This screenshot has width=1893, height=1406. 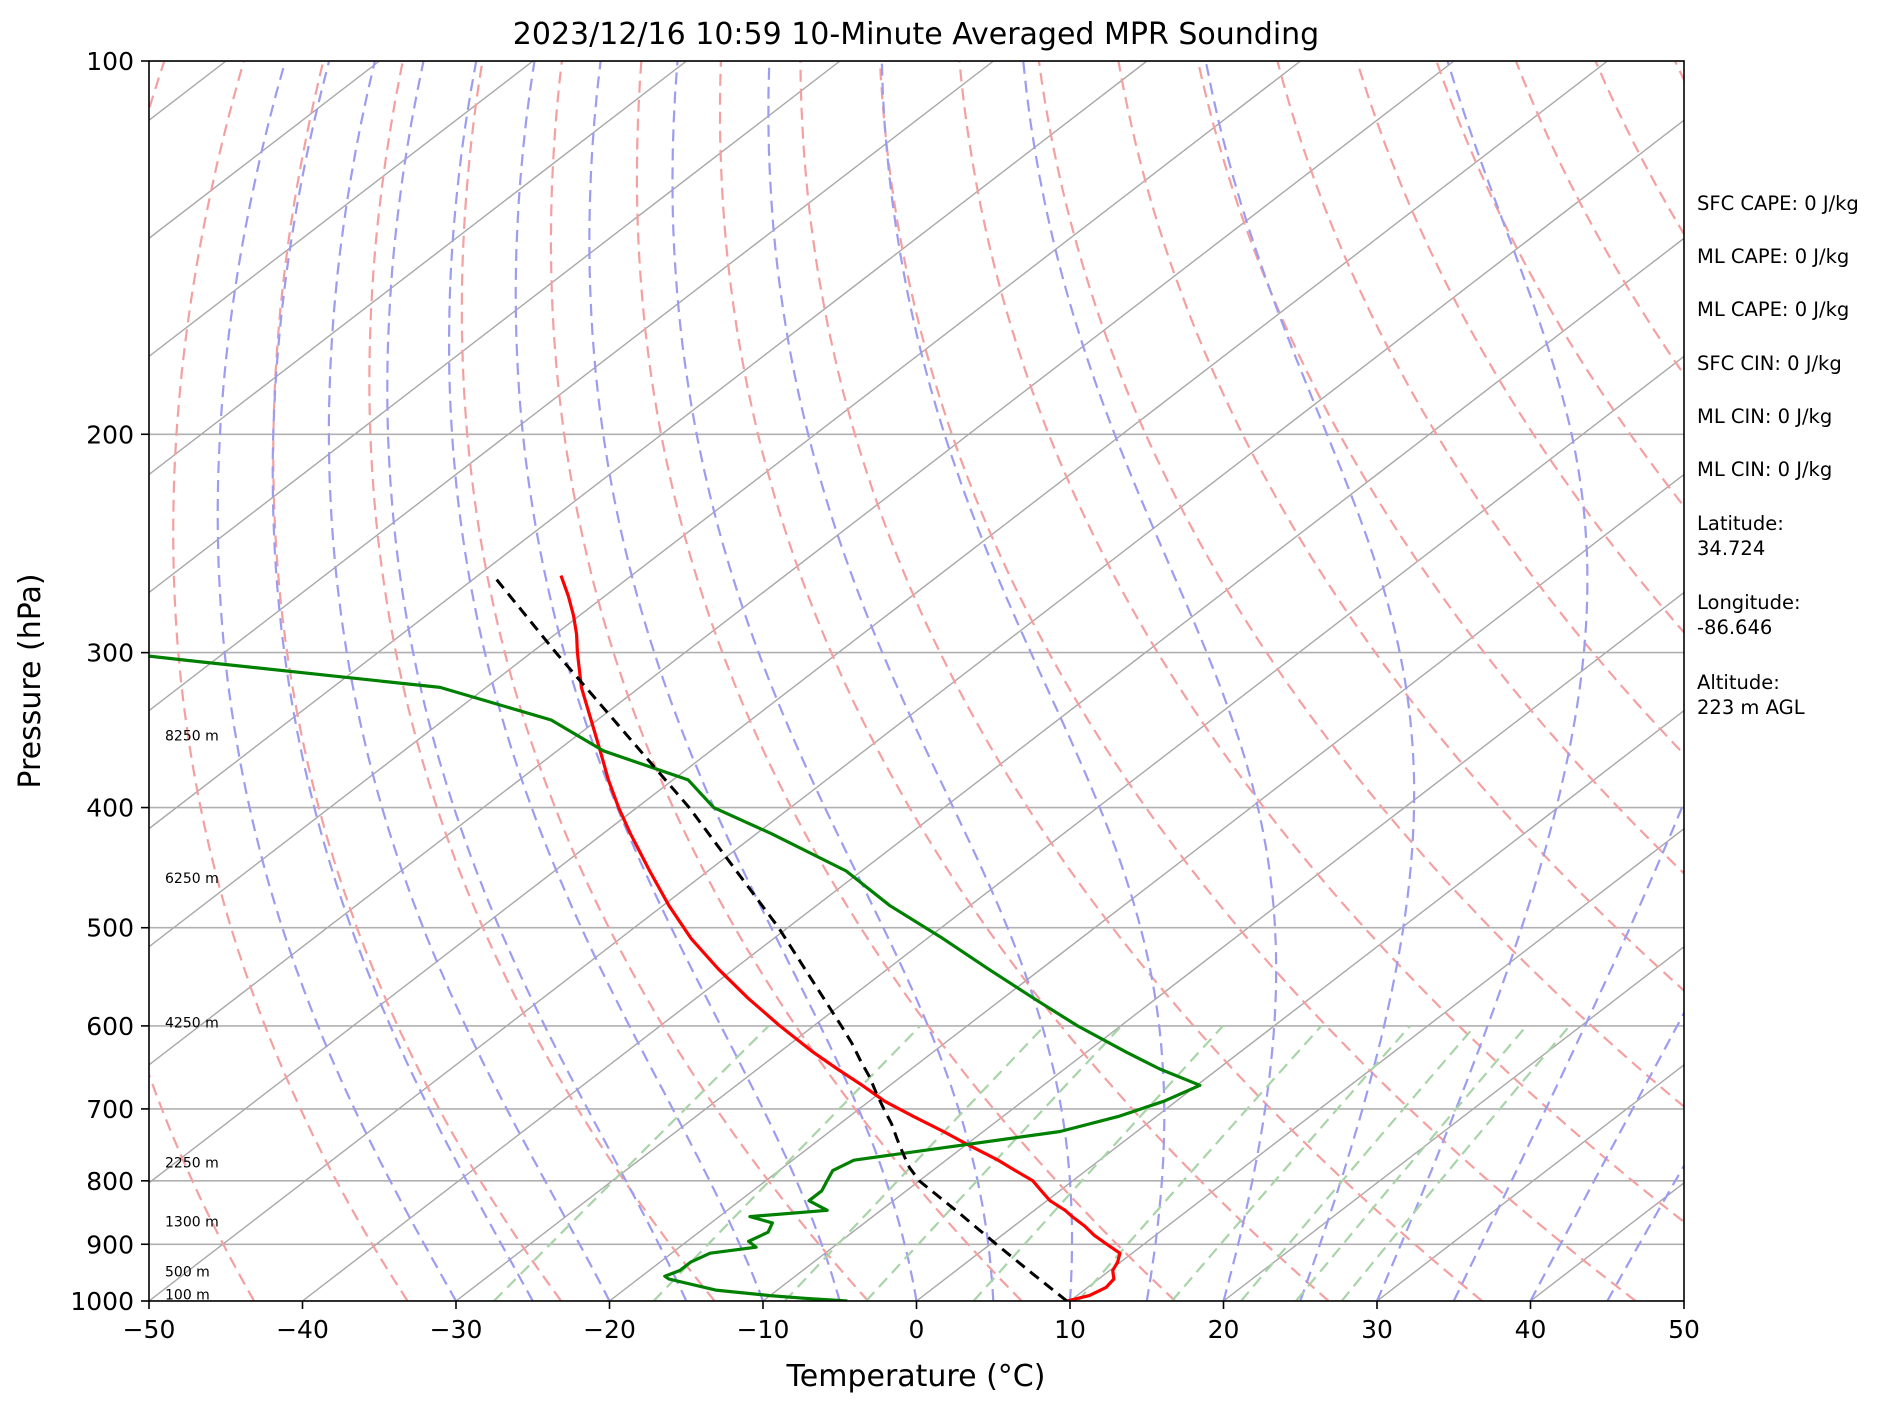 I want to click on ml-cin-text-2: ML CIN: 0 J/kg, so click(x=1764, y=469).